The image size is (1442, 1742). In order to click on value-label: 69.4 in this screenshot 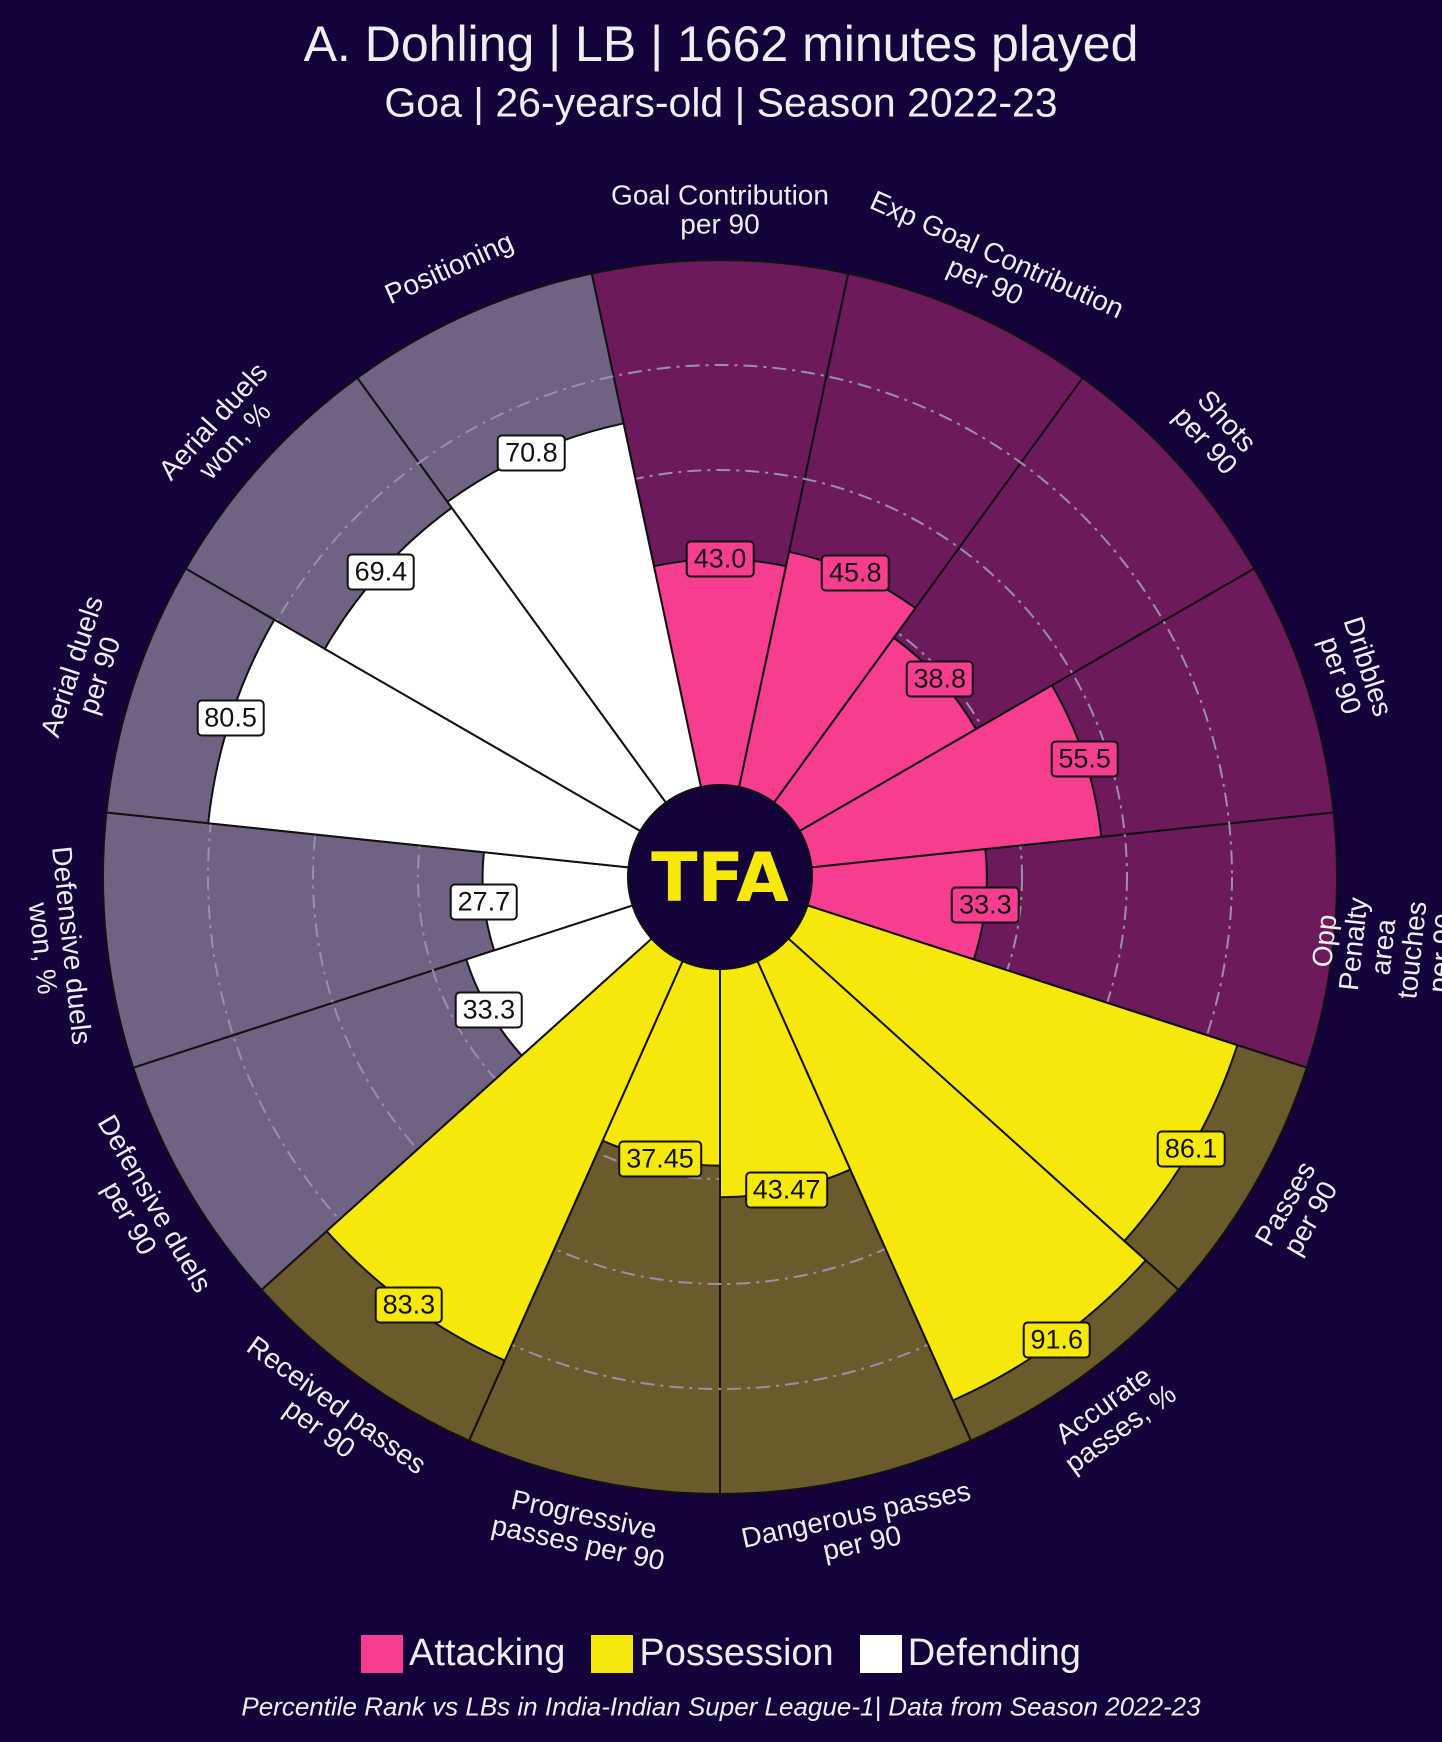, I will do `click(381, 572)`.